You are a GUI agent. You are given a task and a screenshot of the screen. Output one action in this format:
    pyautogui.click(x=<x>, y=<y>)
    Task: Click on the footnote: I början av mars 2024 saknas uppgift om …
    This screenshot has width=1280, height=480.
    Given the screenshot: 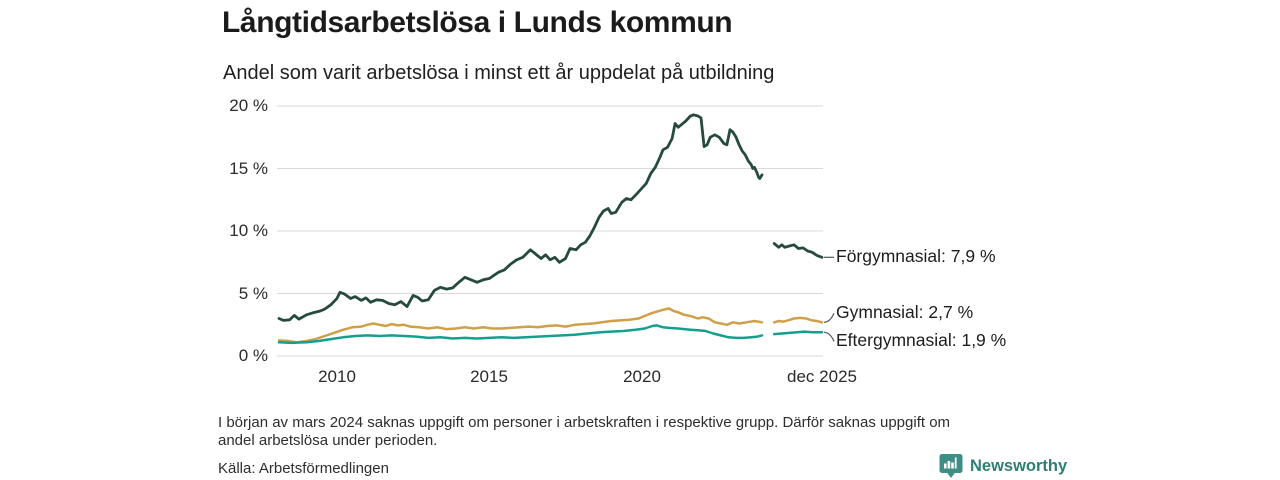 What is the action you would take?
    pyautogui.click(x=648, y=432)
    